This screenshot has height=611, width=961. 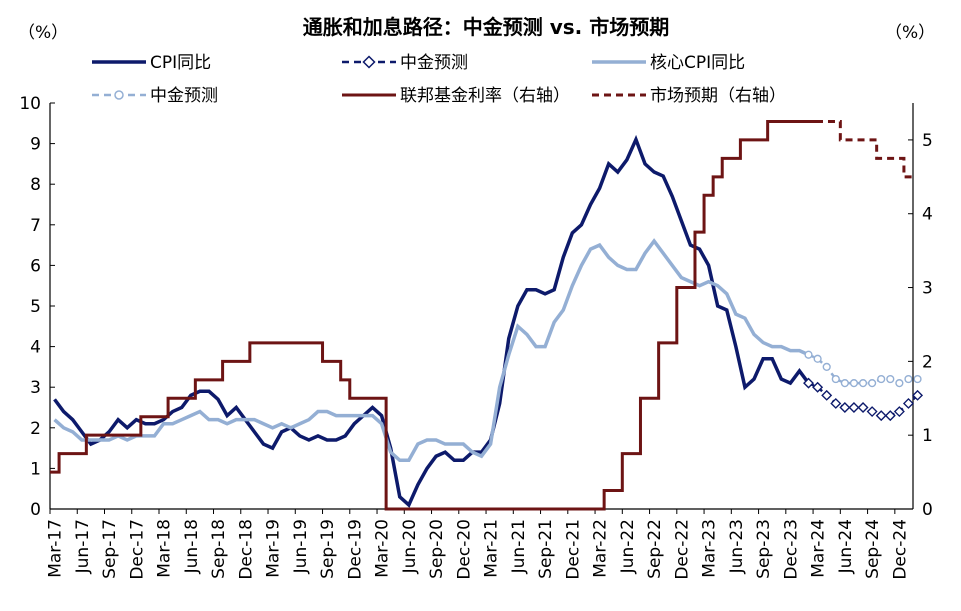 What do you see at coordinates (682, 549) in the screenshot?
I see `x-tick-label: Dec-22` at bounding box center [682, 549].